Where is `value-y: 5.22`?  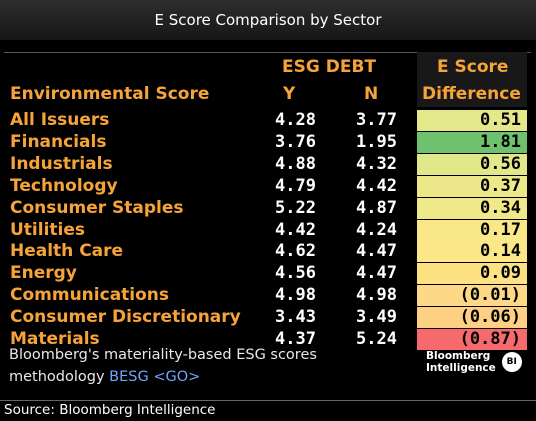
value-y: 5.22 is located at coordinates (295, 208).